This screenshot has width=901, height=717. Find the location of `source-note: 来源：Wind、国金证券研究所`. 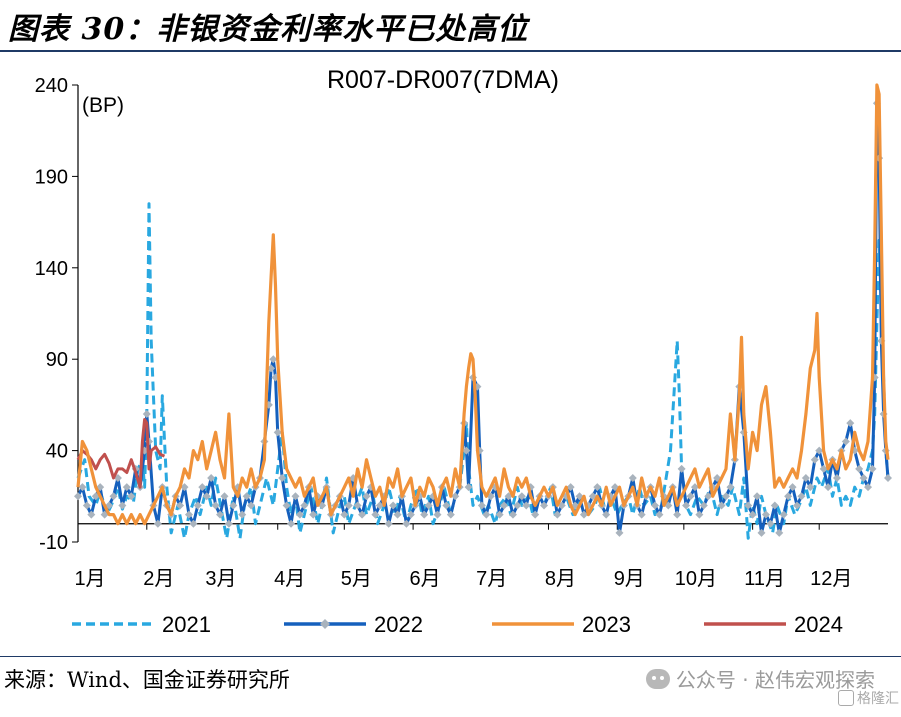

source-note: 来源：Wind、国金证券研究所 is located at coordinates (147, 680).